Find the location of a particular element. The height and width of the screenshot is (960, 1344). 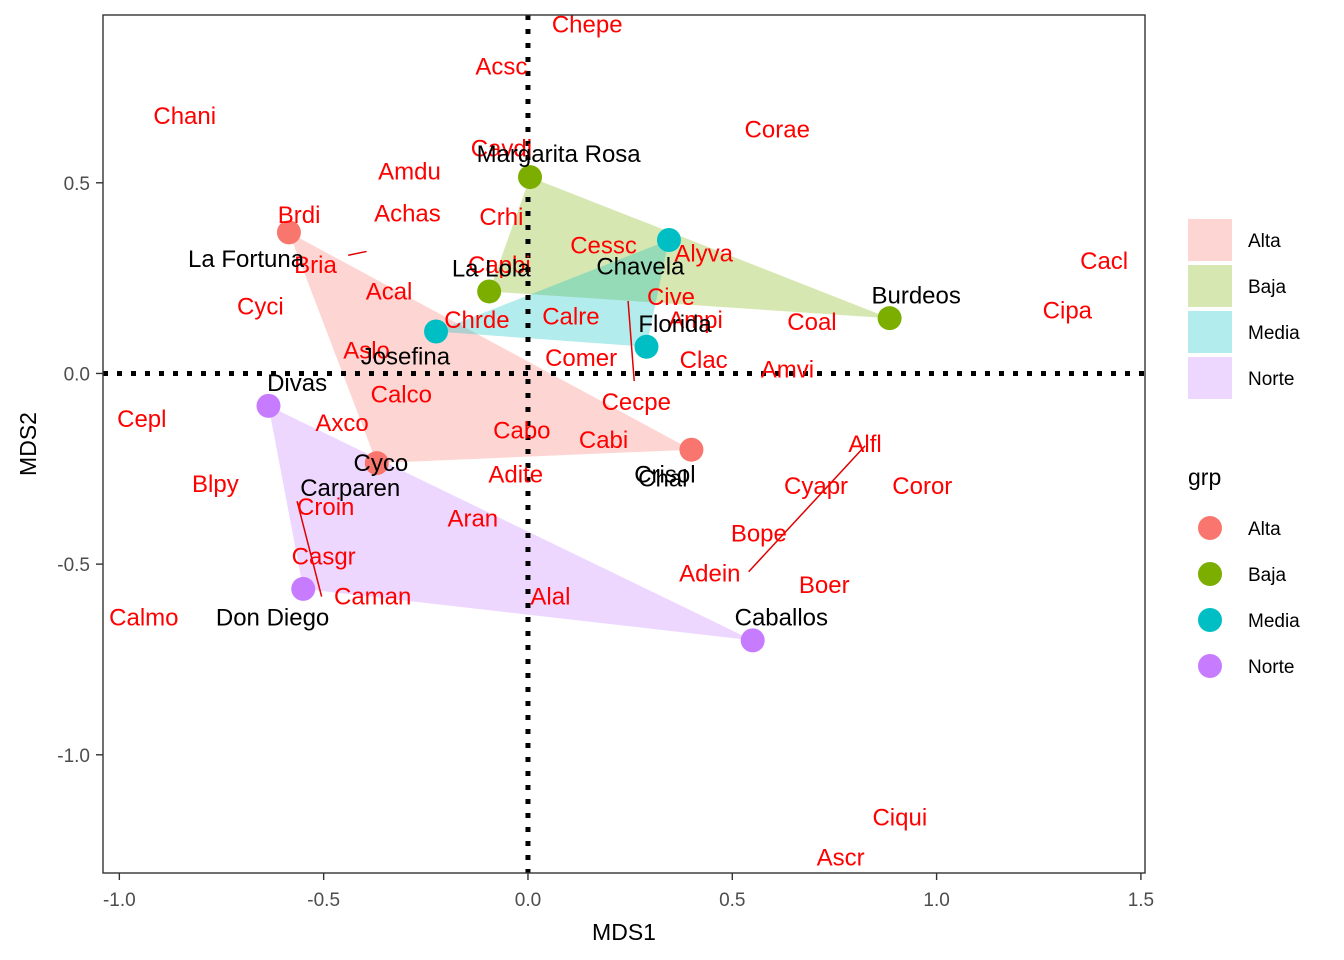

site-point-don-diego is located at coordinates (303, 588).